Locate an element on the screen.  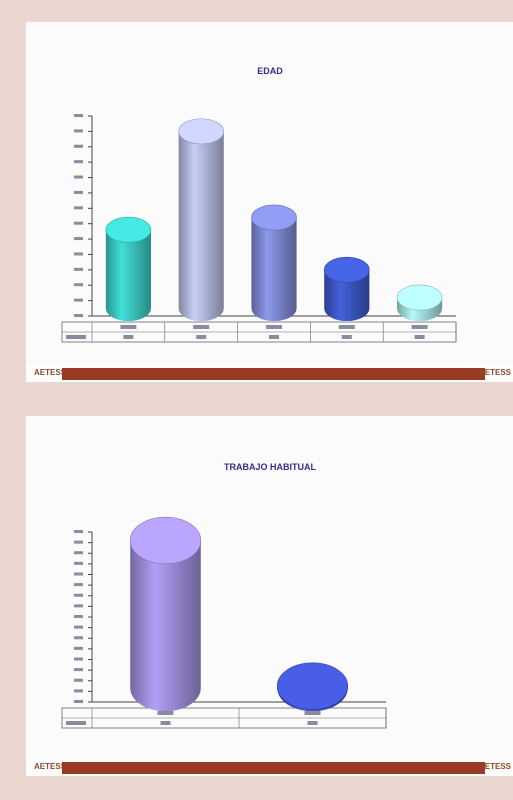
separator is located at coordinates (256, 388).